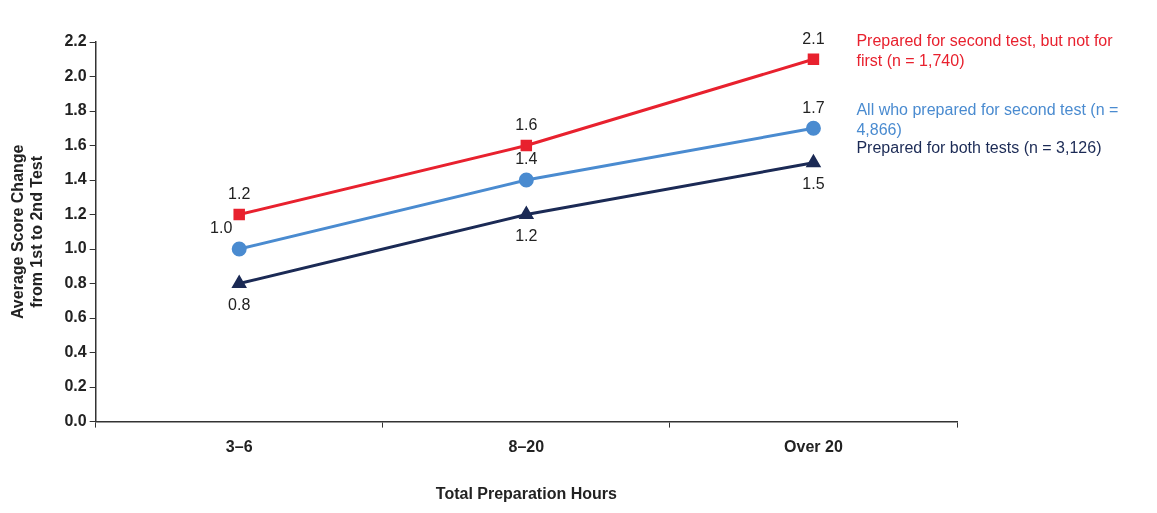  What do you see at coordinates (239, 446) in the screenshot?
I see `x-tick-label: 3–6` at bounding box center [239, 446].